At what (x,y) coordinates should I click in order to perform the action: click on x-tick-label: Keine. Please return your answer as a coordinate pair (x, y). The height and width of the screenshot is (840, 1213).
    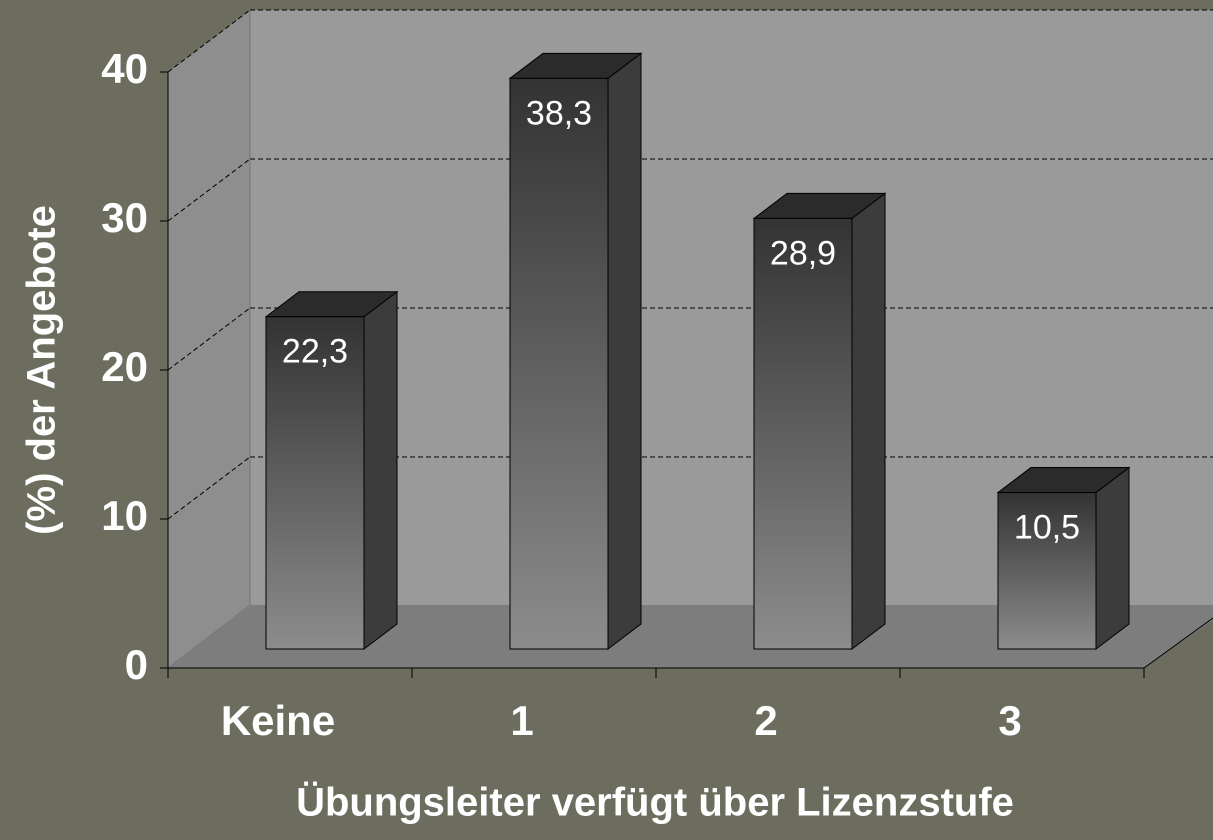
    Looking at the image, I should click on (278, 720).